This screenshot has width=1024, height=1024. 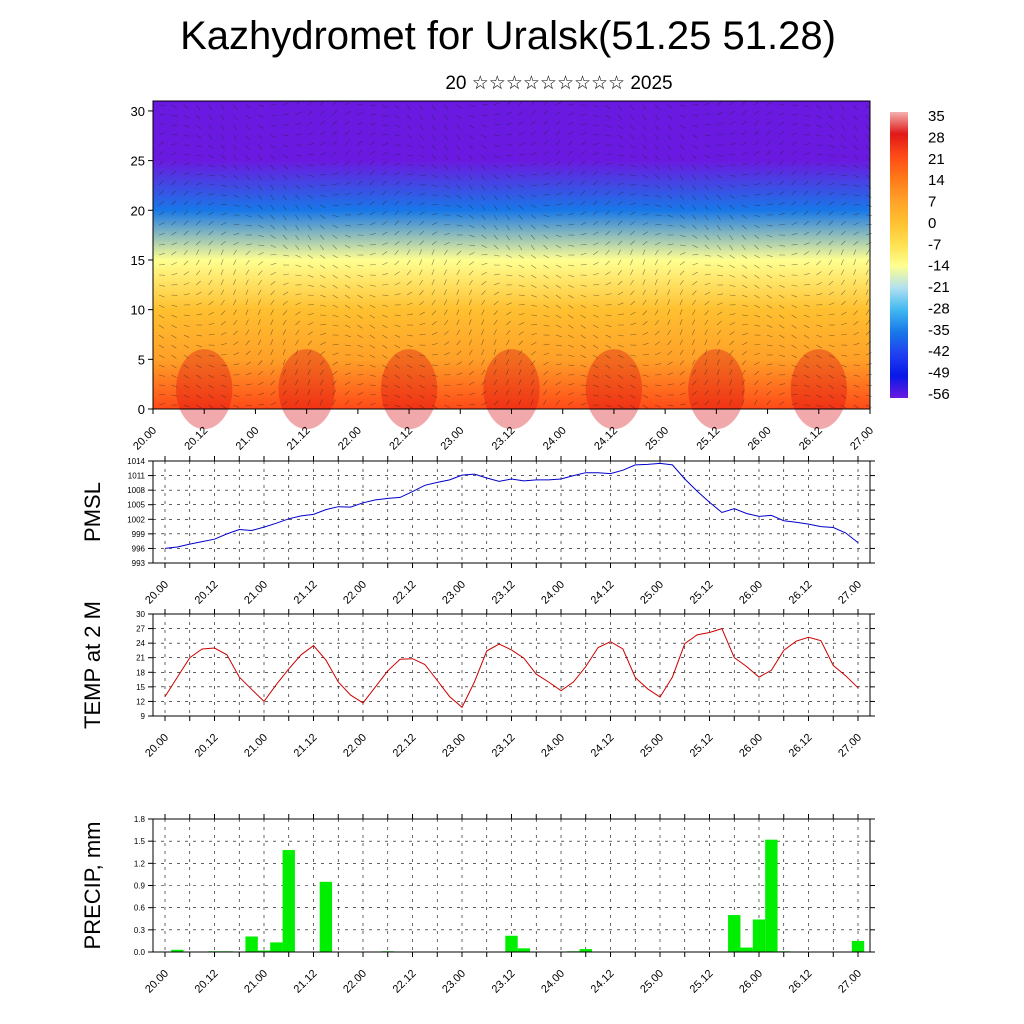 I want to click on xtick-label: 20.00, so click(x=157, y=746).